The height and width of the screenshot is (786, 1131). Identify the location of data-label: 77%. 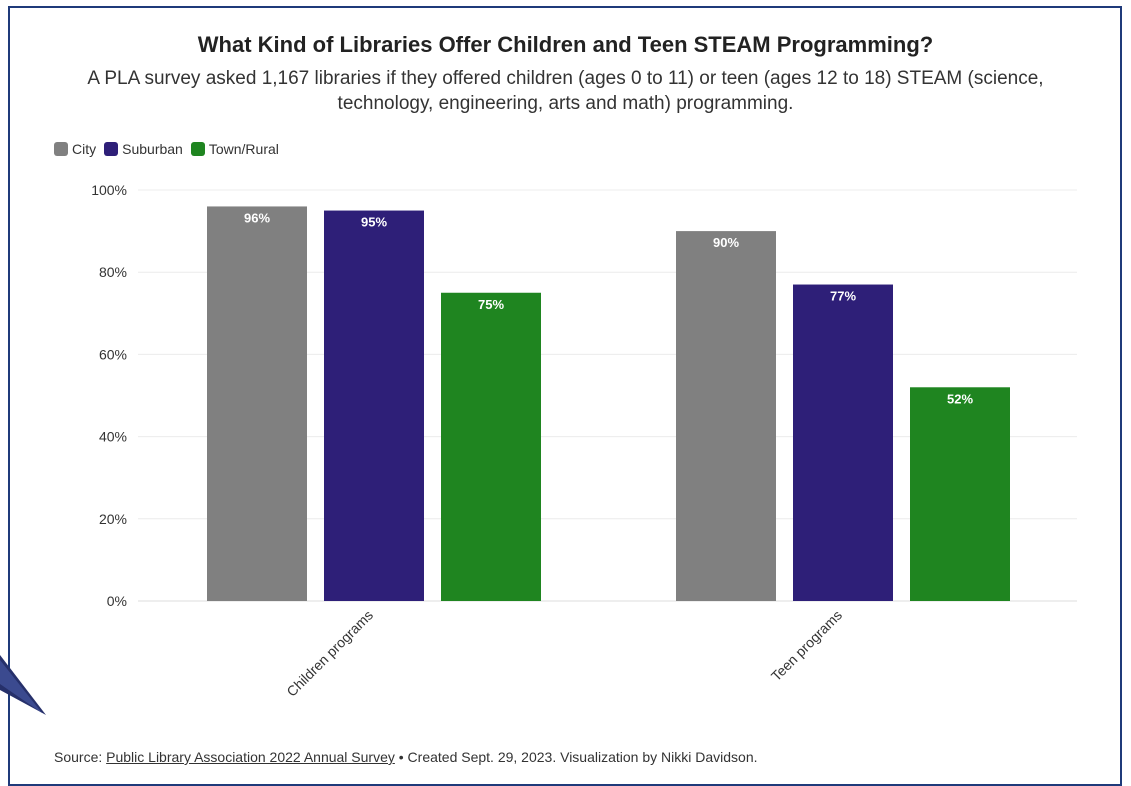
(843, 296).